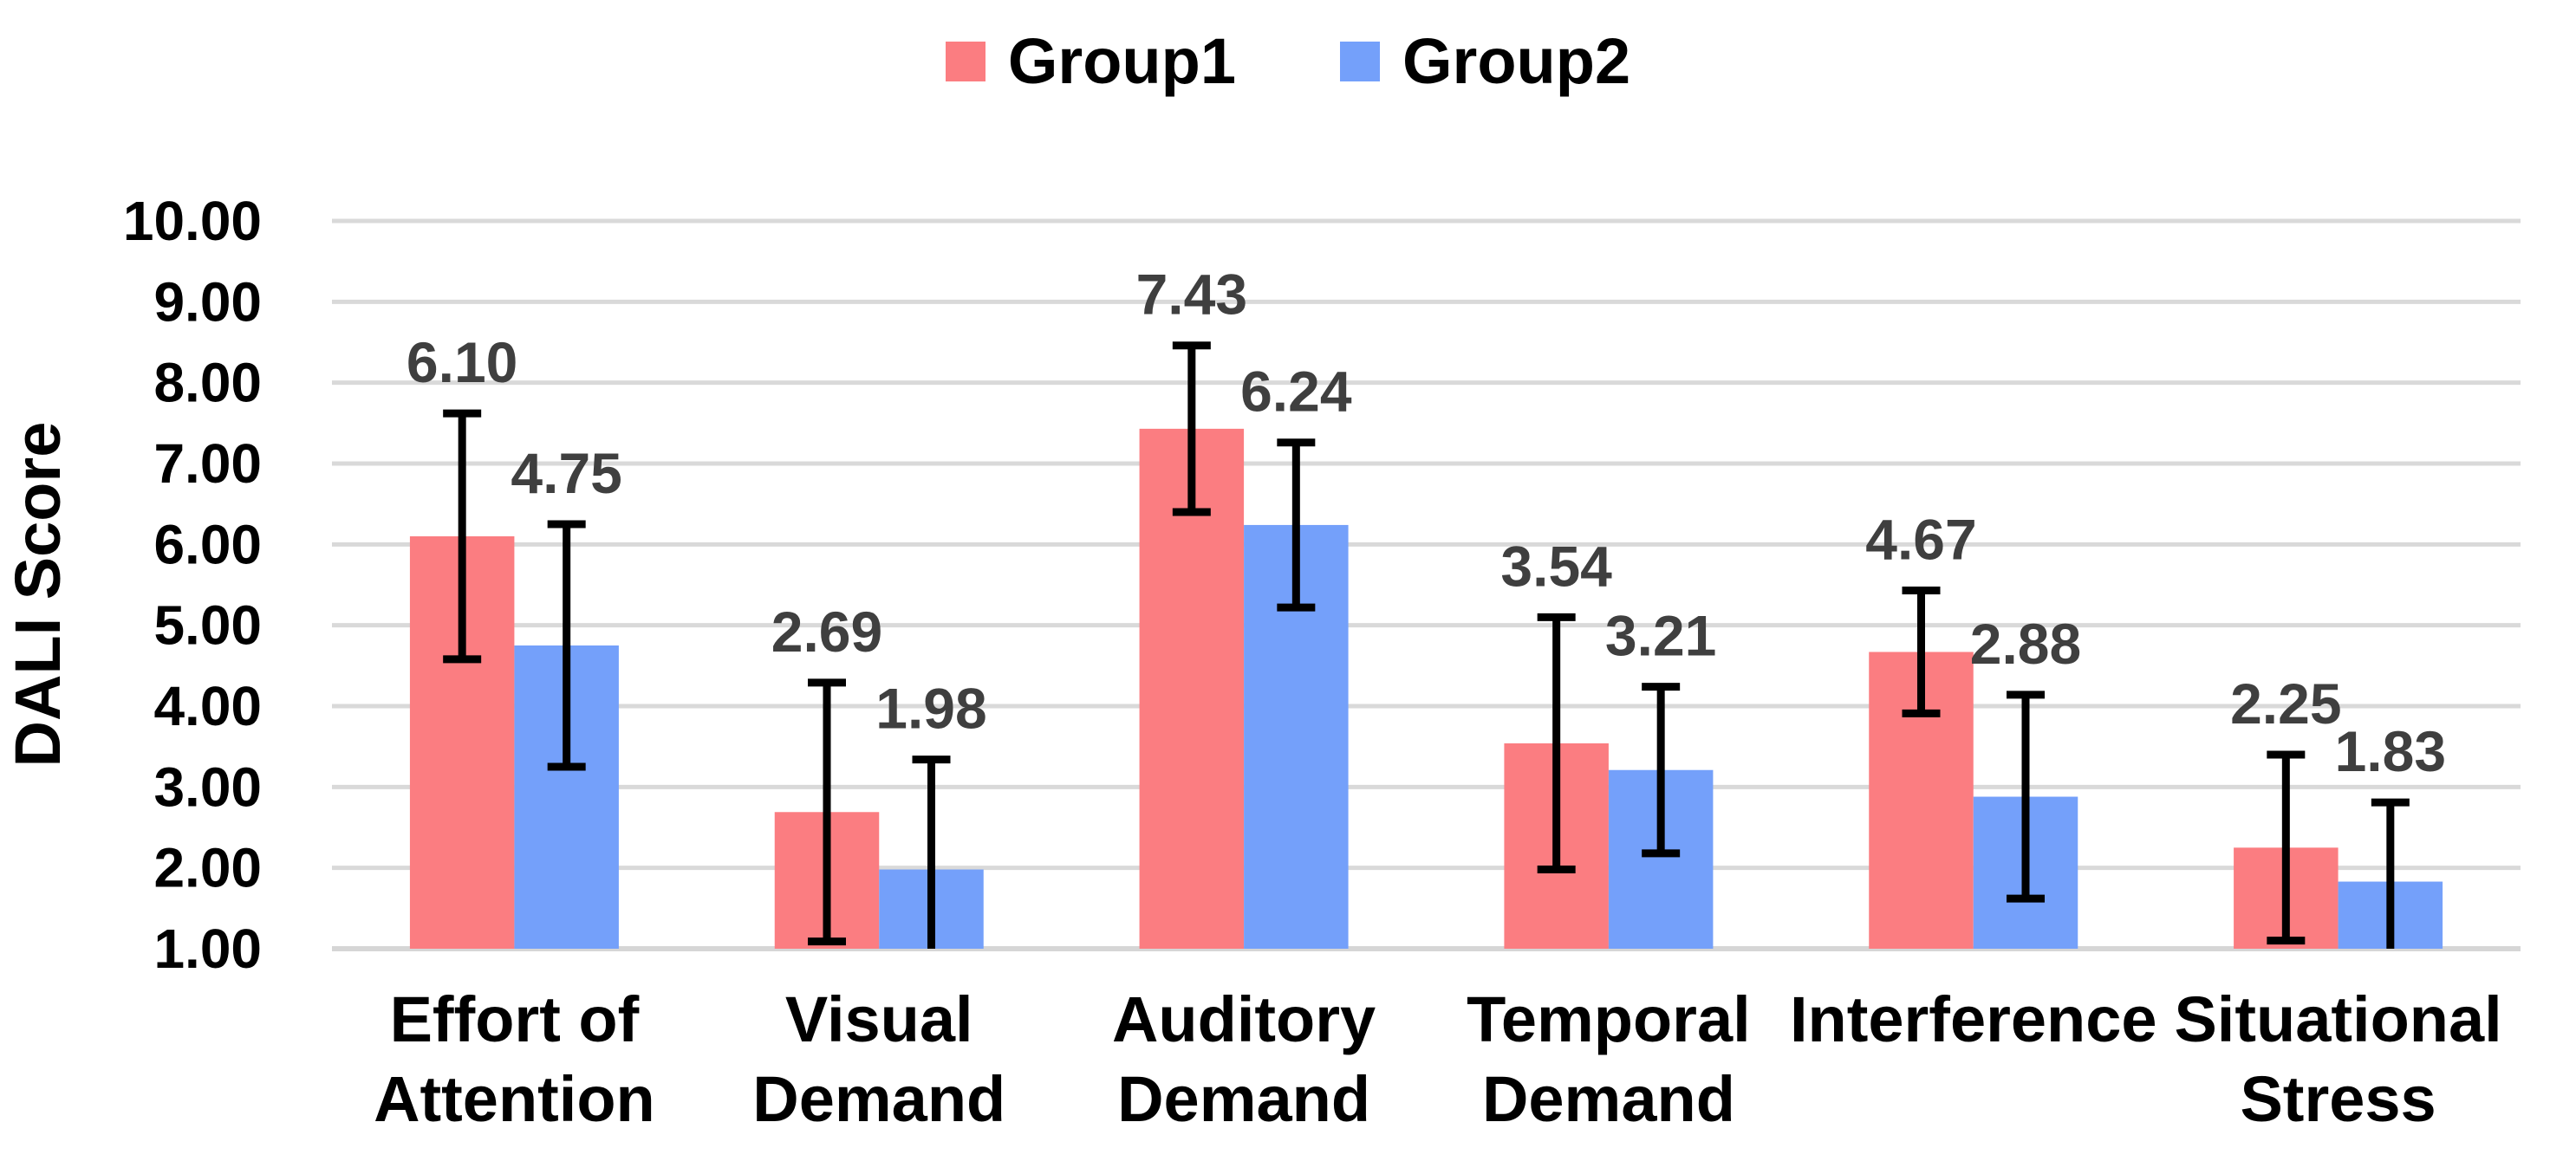 This screenshot has height=1161, width=2576. What do you see at coordinates (514, 1059) in the screenshot?
I see `category-label-cat0: Effort of Attention` at bounding box center [514, 1059].